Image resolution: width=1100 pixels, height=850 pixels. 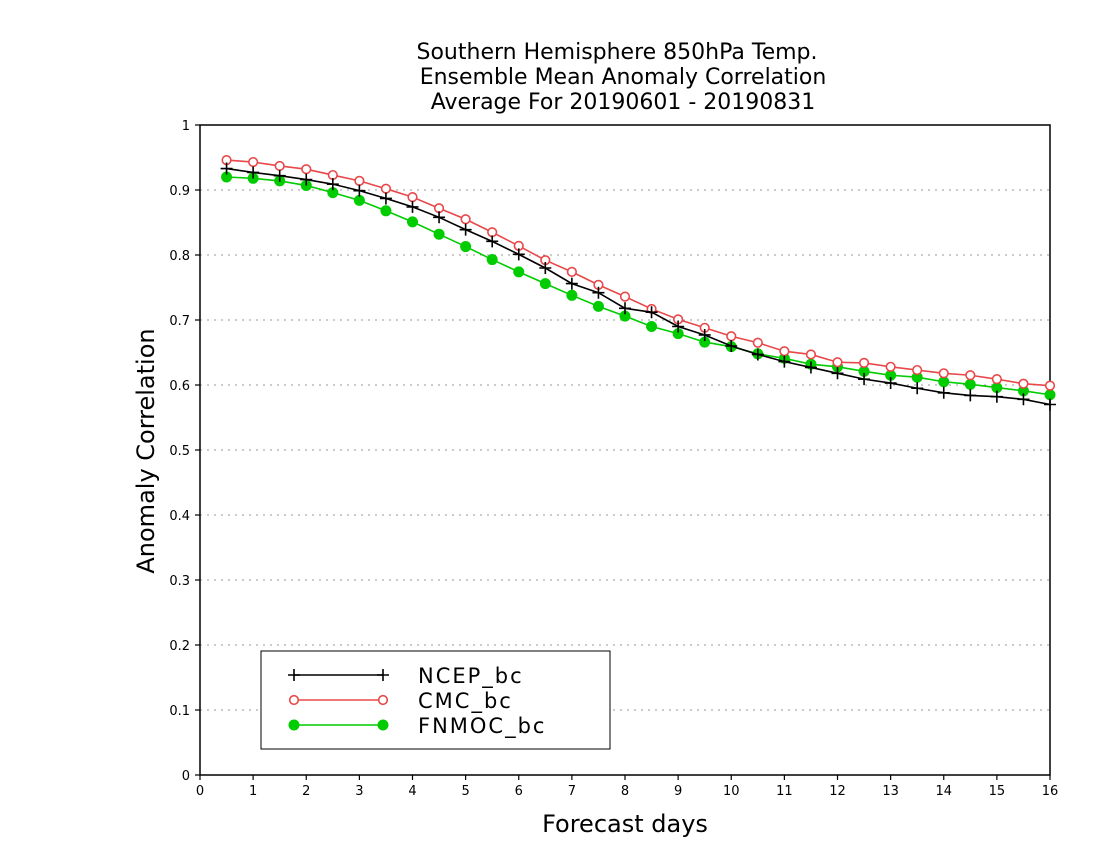 What do you see at coordinates (417, 726) in the screenshot?
I see `legend-item-fnmoc-bc: FNMOC_bc` at bounding box center [417, 726].